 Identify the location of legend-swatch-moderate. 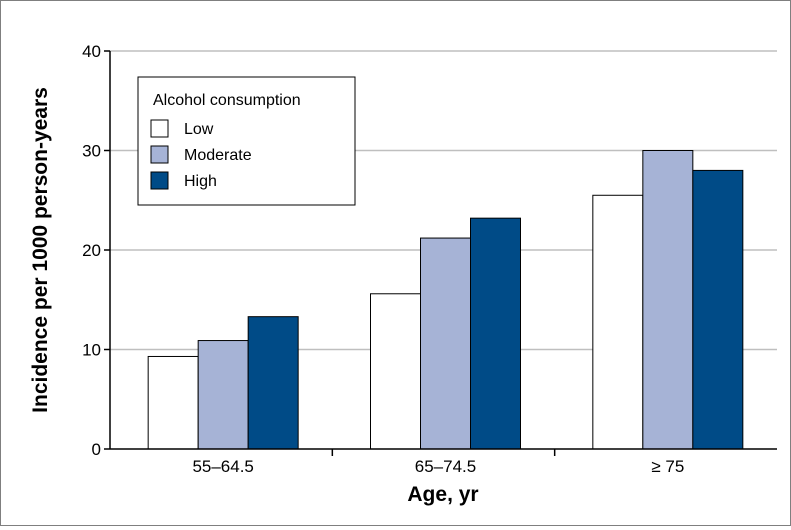
(159, 154).